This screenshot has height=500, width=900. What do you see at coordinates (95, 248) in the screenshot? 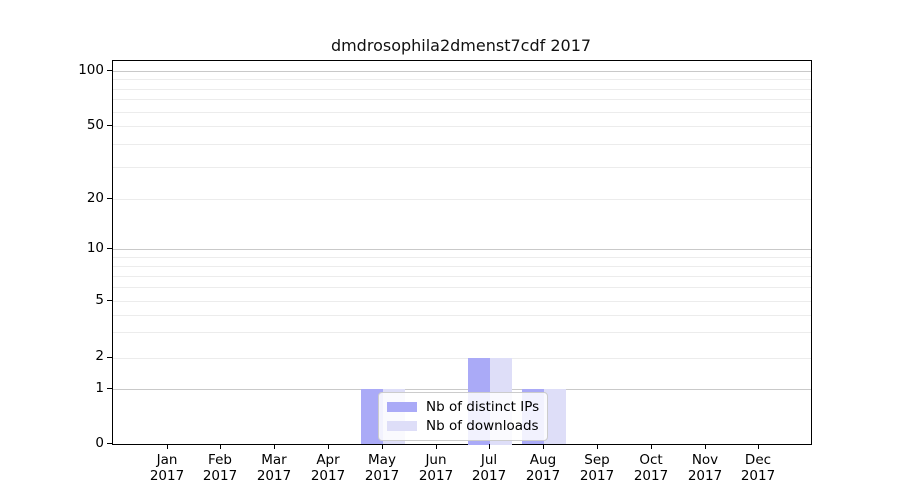
I see `y-tick-label: 10` at bounding box center [95, 248].